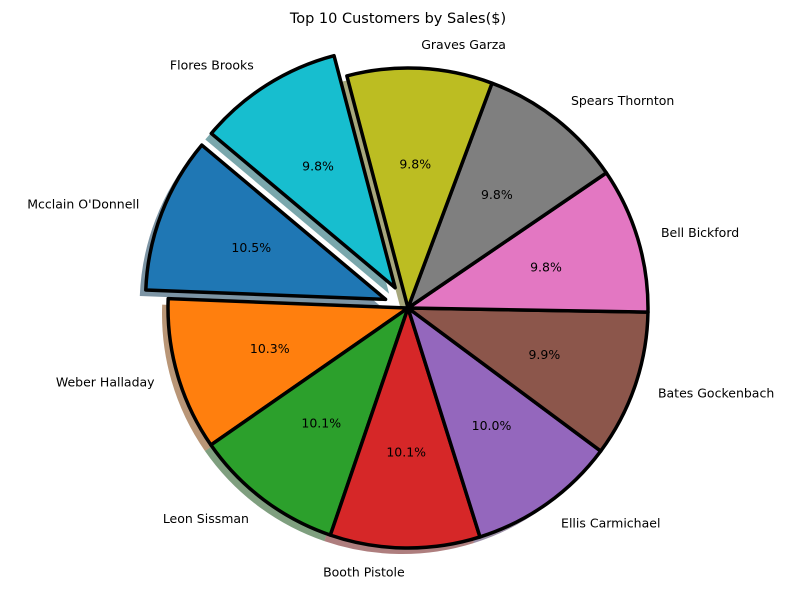  I want to click on slice-spears-thornton, so click(507, 195).